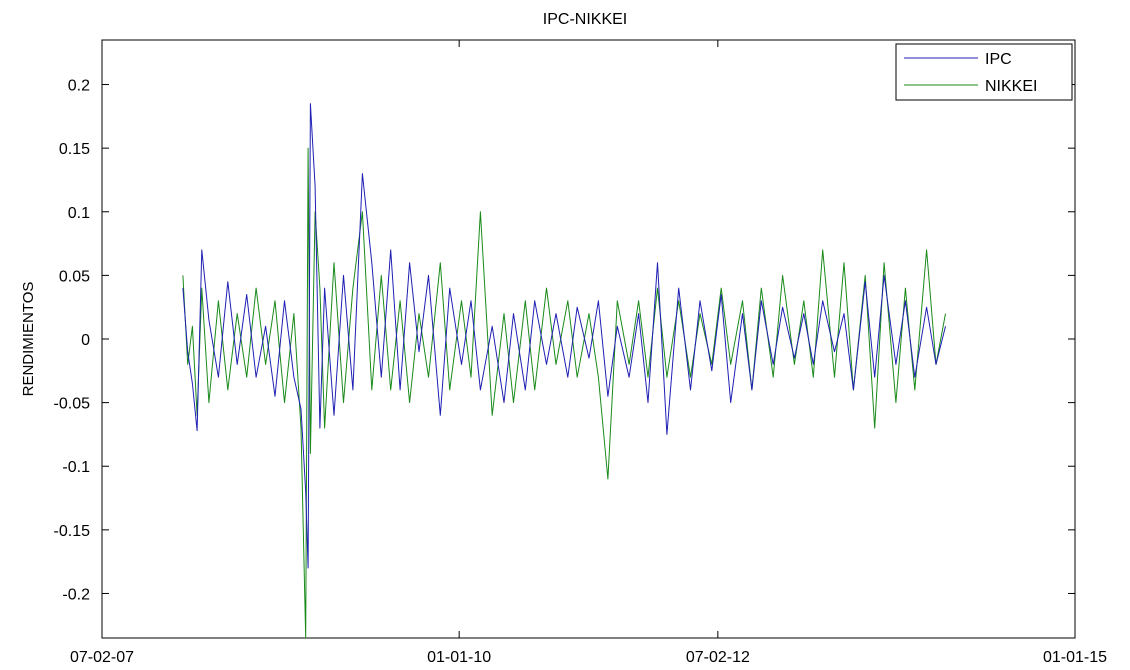 The height and width of the screenshot is (670, 1130). I want to click on x-tick-label: 07-02-07, so click(102, 657).